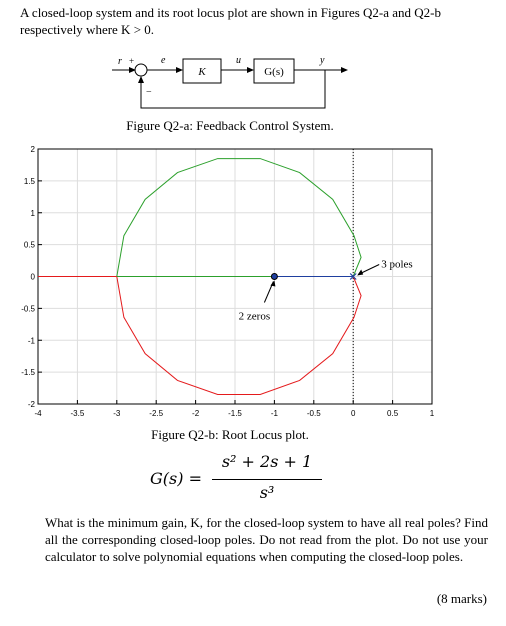 This screenshot has height=626, width=506. What do you see at coordinates (353, 276) in the screenshot?
I see `pole-marker` at bounding box center [353, 276].